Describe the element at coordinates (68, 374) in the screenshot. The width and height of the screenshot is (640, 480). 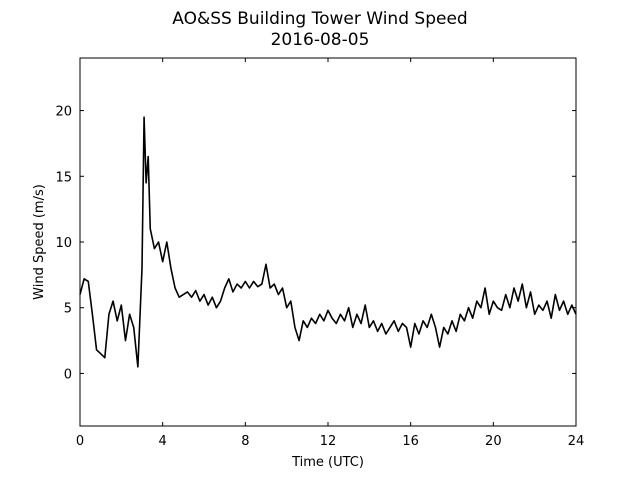
I see `y-tick-label: 0` at that location.